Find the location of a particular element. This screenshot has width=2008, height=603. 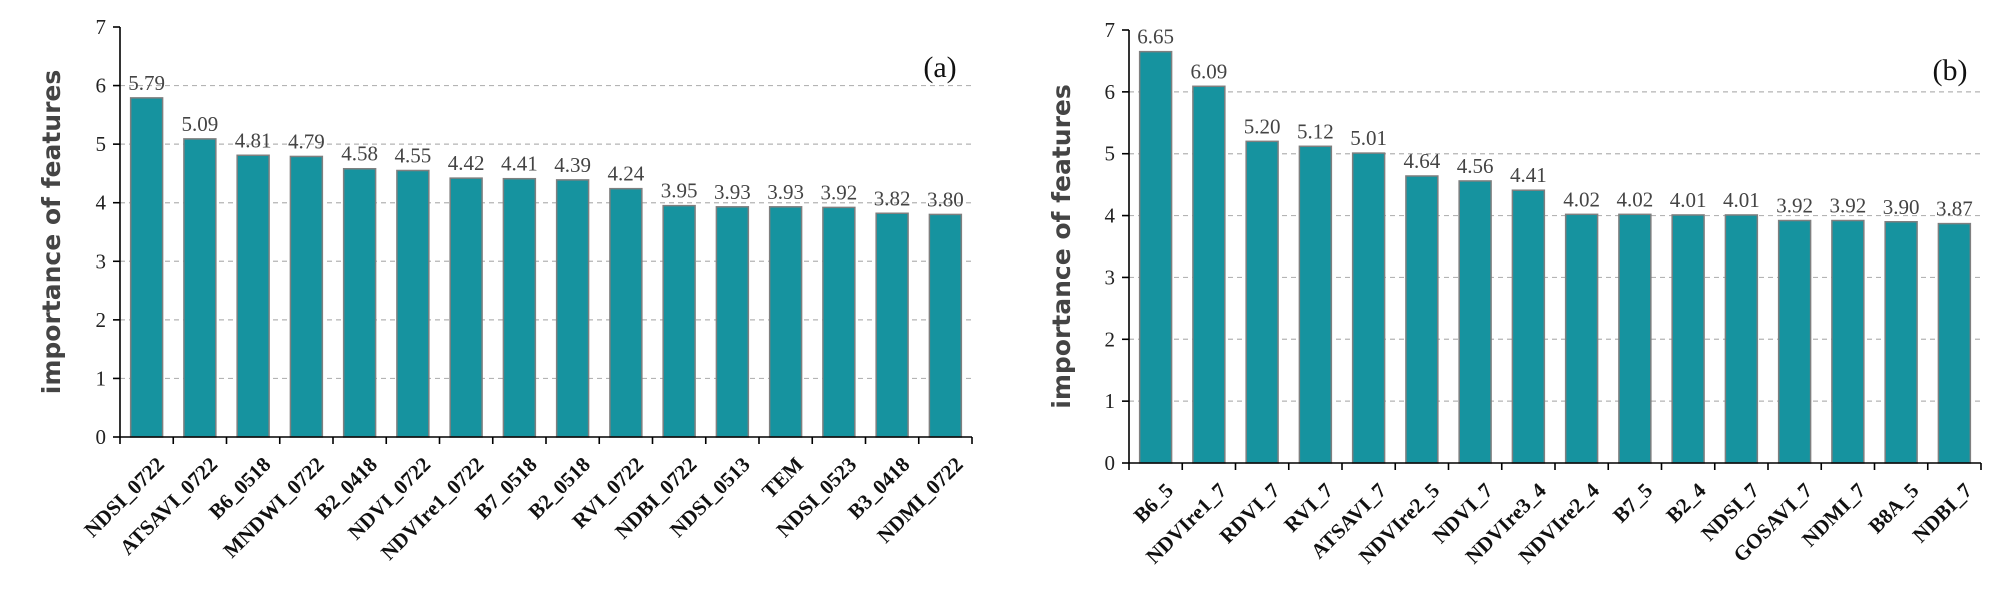

data-label: 4.64 is located at coordinates (1422, 161).